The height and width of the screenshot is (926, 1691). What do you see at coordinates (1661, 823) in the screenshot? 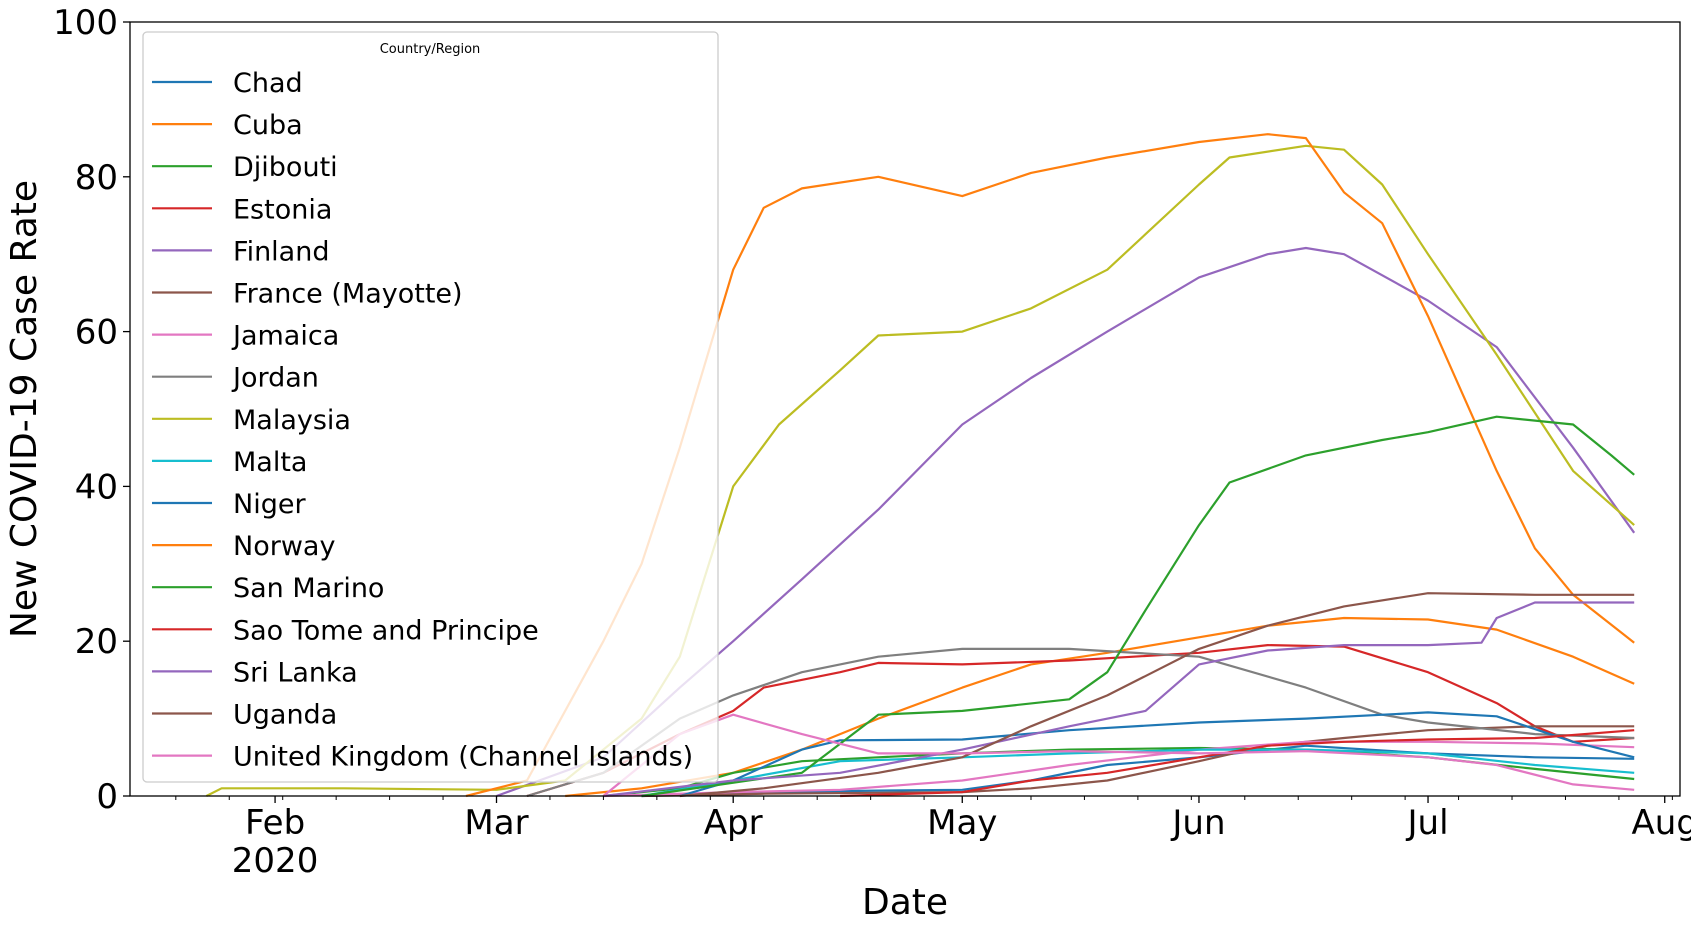
I see `x-tick-label: Aug` at bounding box center [1661, 823].